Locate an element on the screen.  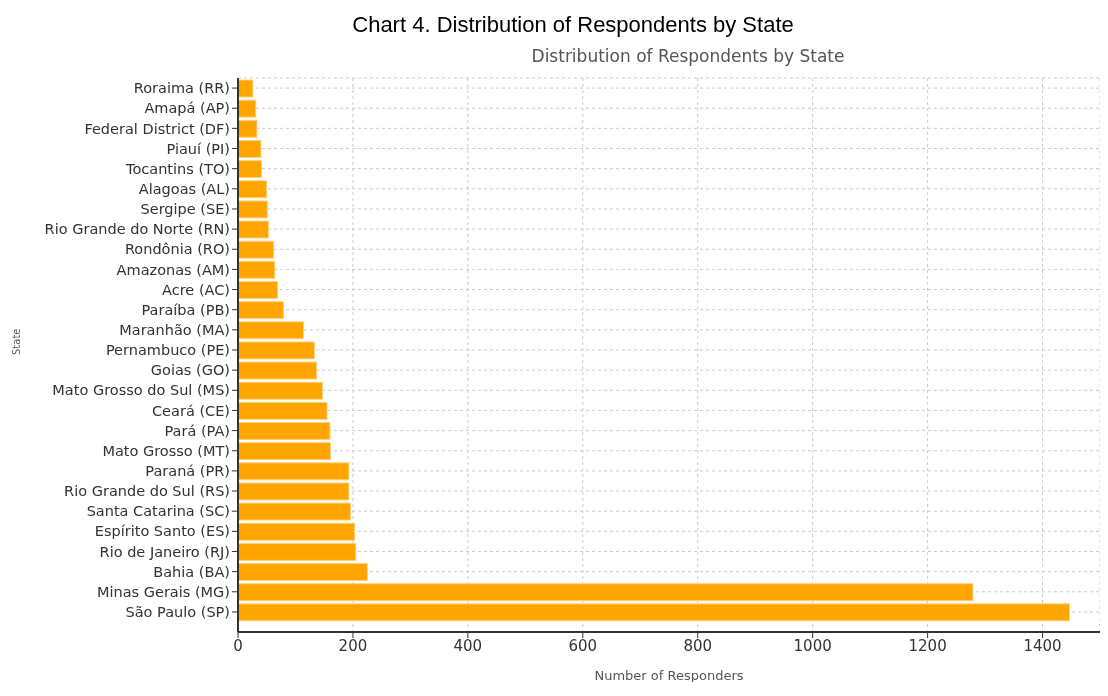
y-tick-label: Sergipe (SE) is located at coordinates (185, 209).